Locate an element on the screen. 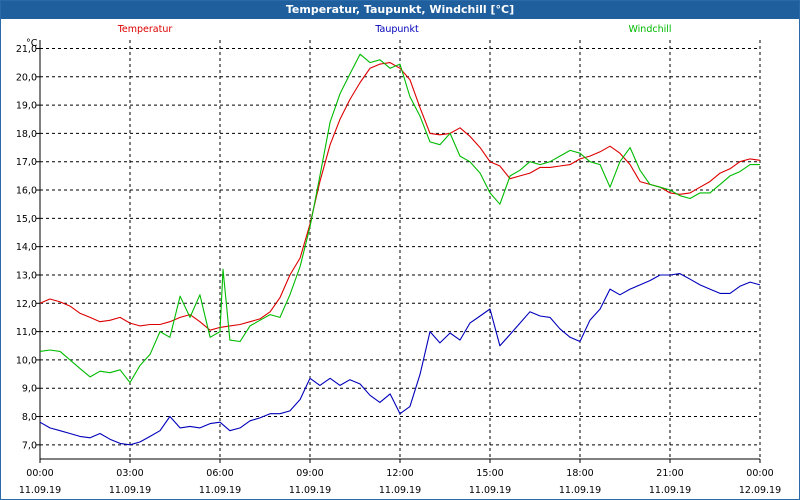 Image resolution: width=800 pixels, height=500 pixels. y-axis-unit-label: °C is located at coordinates (32, 43).